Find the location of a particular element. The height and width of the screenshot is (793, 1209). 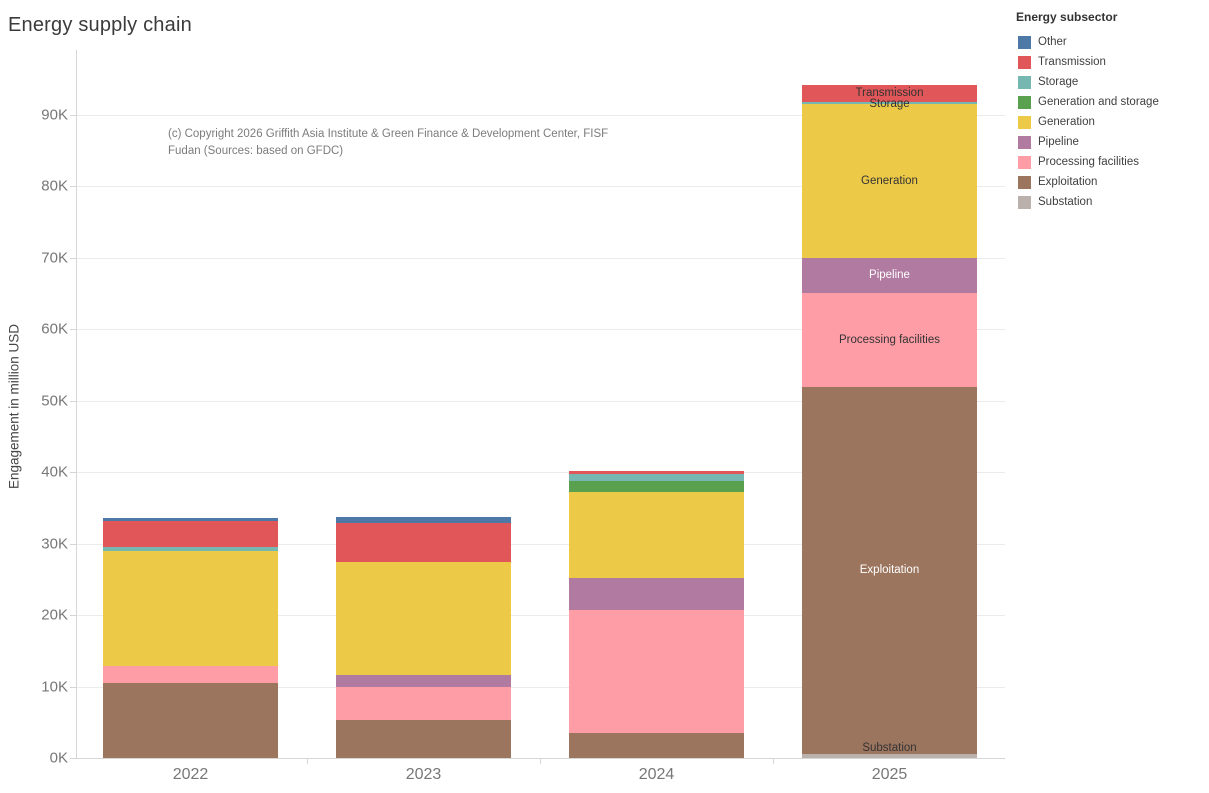

legend-item-label: Substation is located at coordinates (1065, 202).